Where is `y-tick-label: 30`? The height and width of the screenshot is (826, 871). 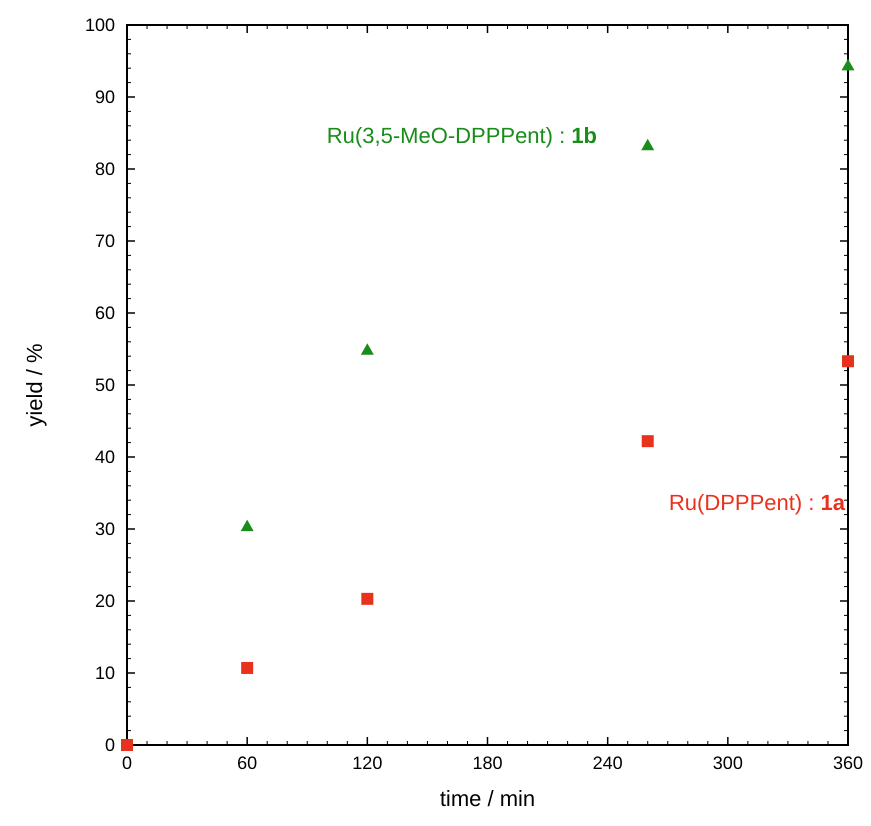 y-tick-label: 30 is located at coordinates (104, 529).